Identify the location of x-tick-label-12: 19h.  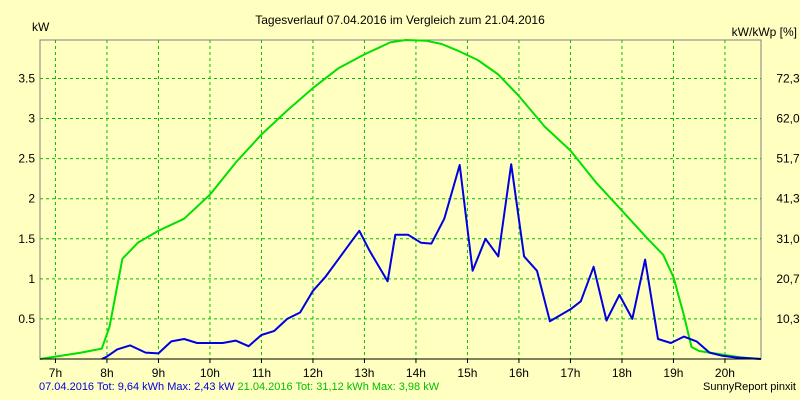
(673, 373).